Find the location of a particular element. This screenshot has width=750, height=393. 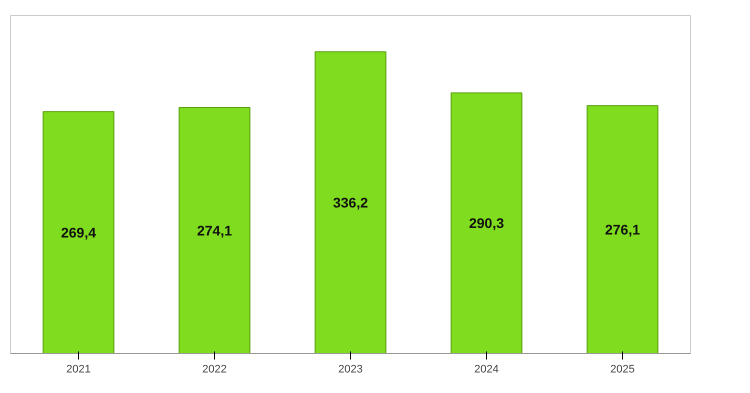

data-label: 276,1 is located at coordinates (622, 230).